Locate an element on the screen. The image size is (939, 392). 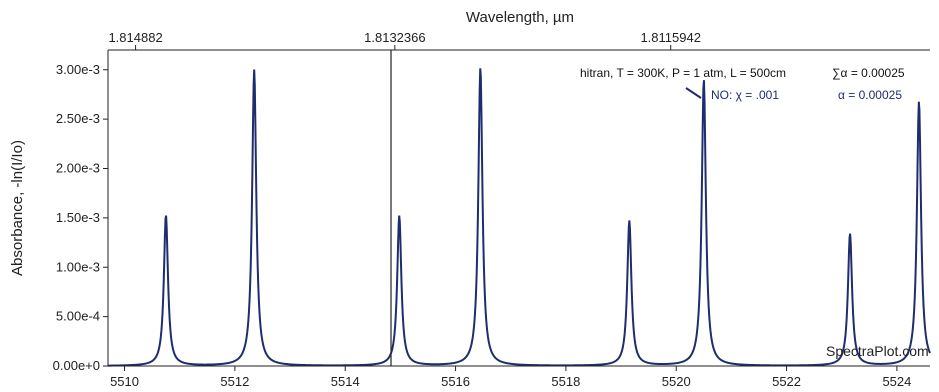
y-axis-title: Absorbance, -ln(I/Io) is located at coordinates (17, 208).